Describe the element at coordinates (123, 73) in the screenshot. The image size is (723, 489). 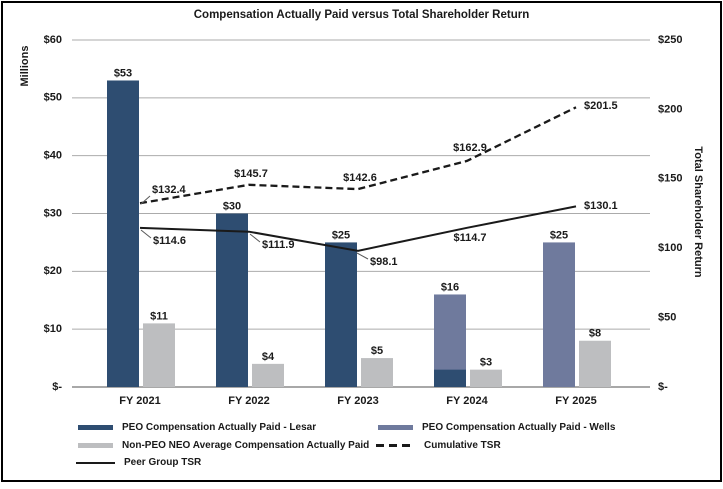
I see `bar-value-label: $53` at that location.